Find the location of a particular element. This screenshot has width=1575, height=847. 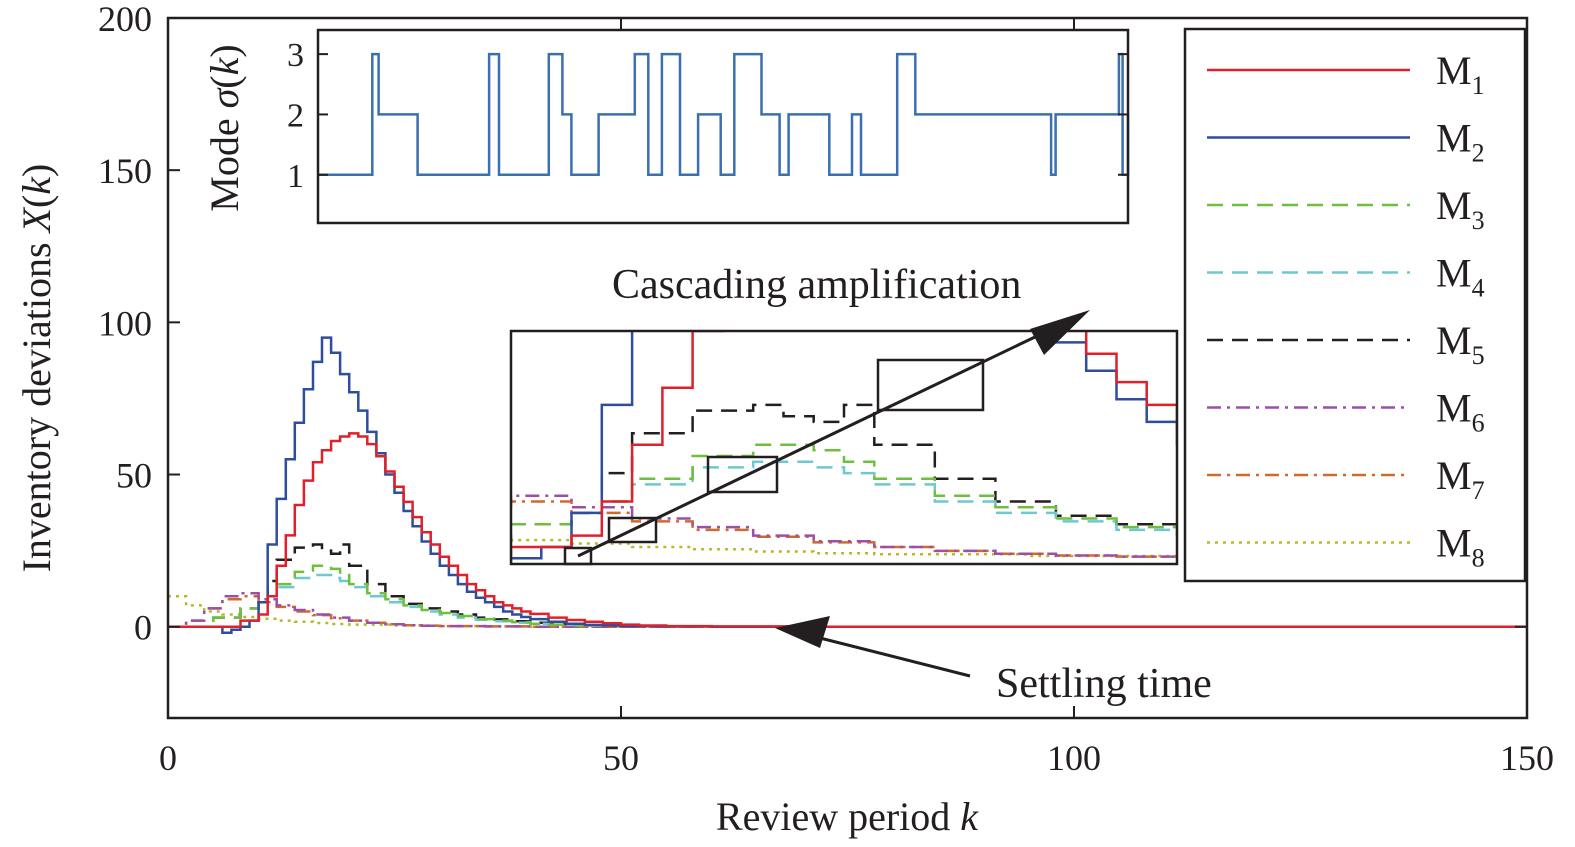

y-tick-label: 100 is located at coordinates (125, 323).